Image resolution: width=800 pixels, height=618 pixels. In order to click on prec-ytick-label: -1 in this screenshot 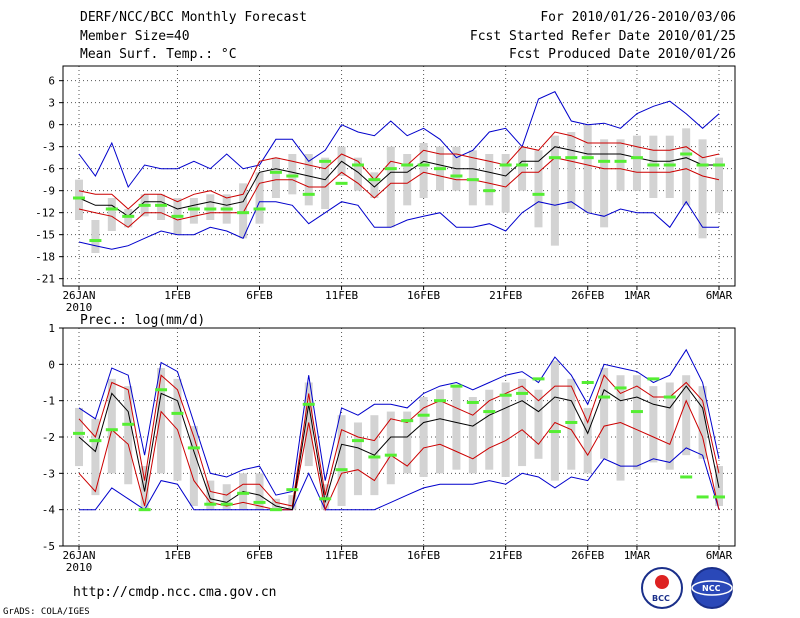, I will do `click(48, 401)`.